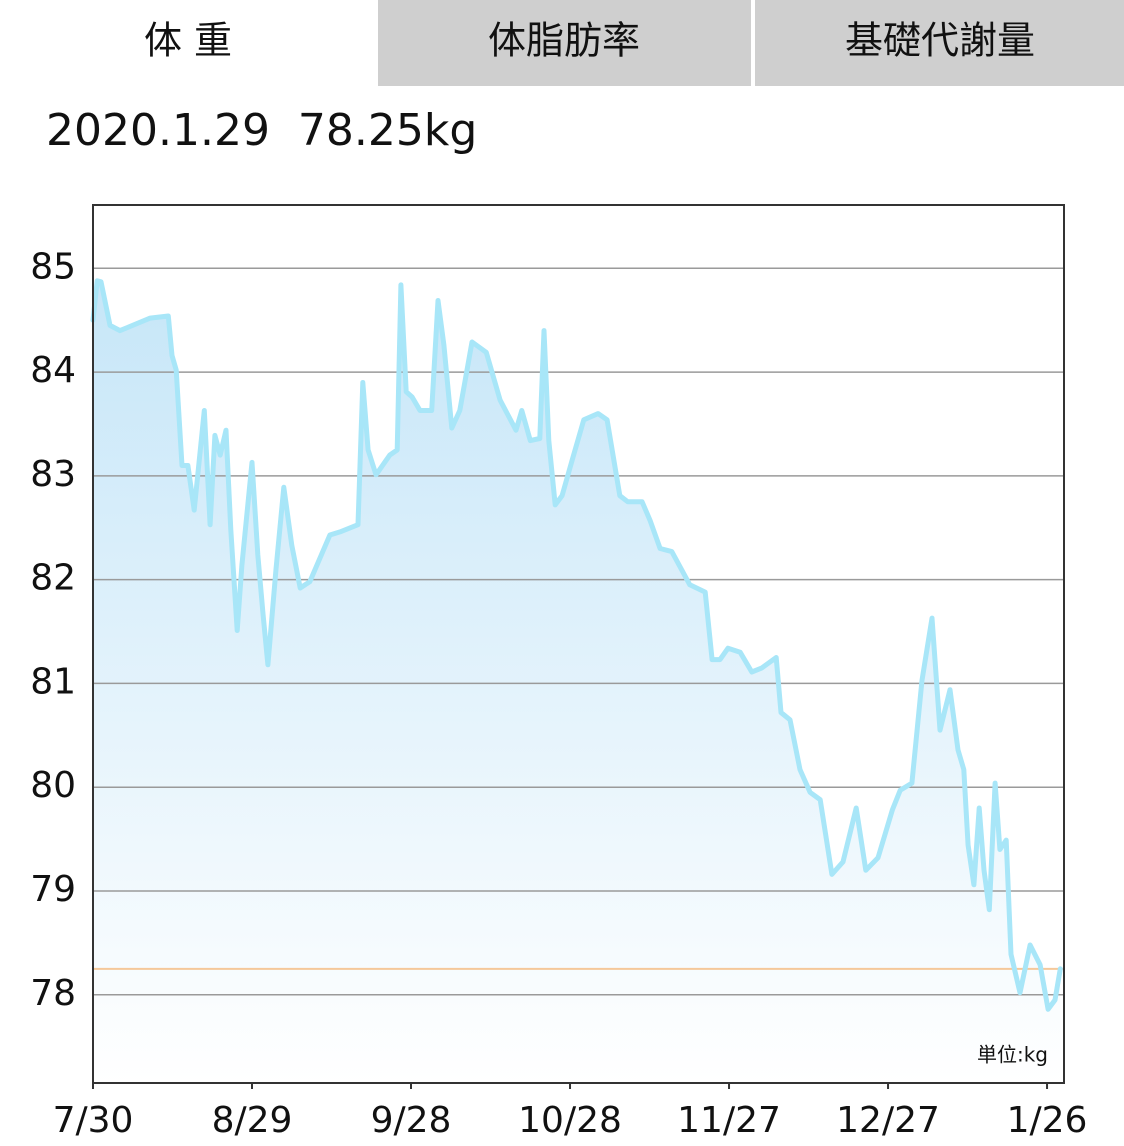 The image size is (1124, 1146). What do you see at coordinates (53, 474) in the screenshot?
I see `y-tick-label: 83` at bounding box center [53, 474].